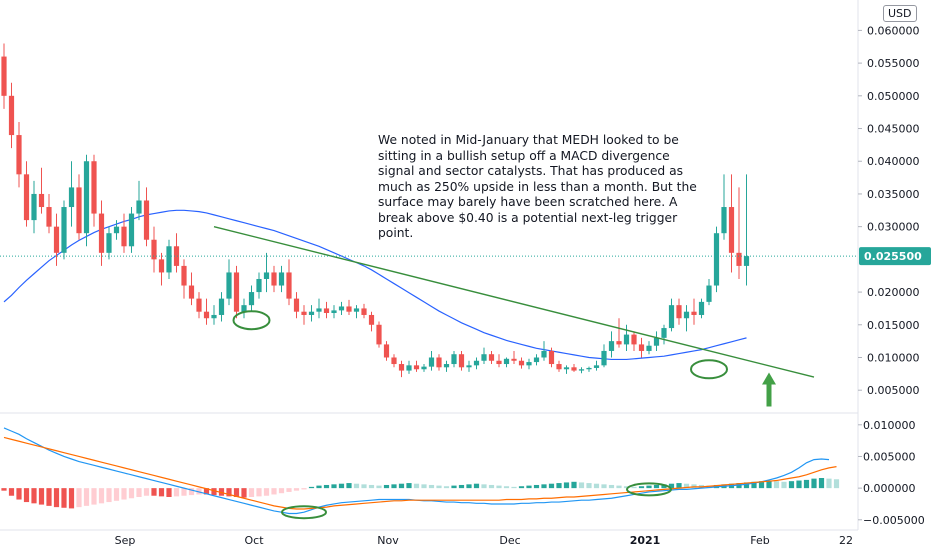 The width and height of the screenshot is (932, 555). Describe the element at coordinates (900, 13) in the screenshot. I see `currency-selector: USD` at that location.